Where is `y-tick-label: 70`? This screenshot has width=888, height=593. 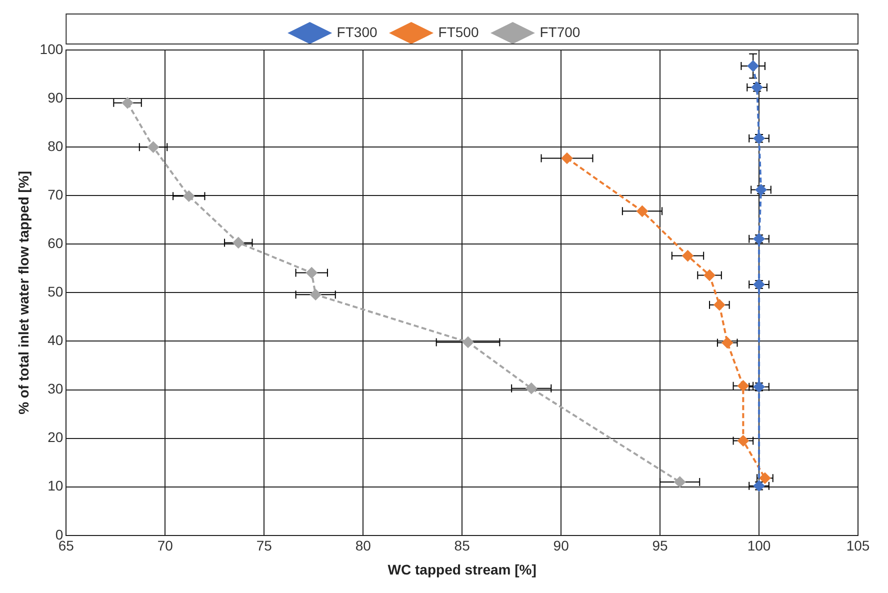
y-tick-label: 70 is located at coordinates (56, 194).